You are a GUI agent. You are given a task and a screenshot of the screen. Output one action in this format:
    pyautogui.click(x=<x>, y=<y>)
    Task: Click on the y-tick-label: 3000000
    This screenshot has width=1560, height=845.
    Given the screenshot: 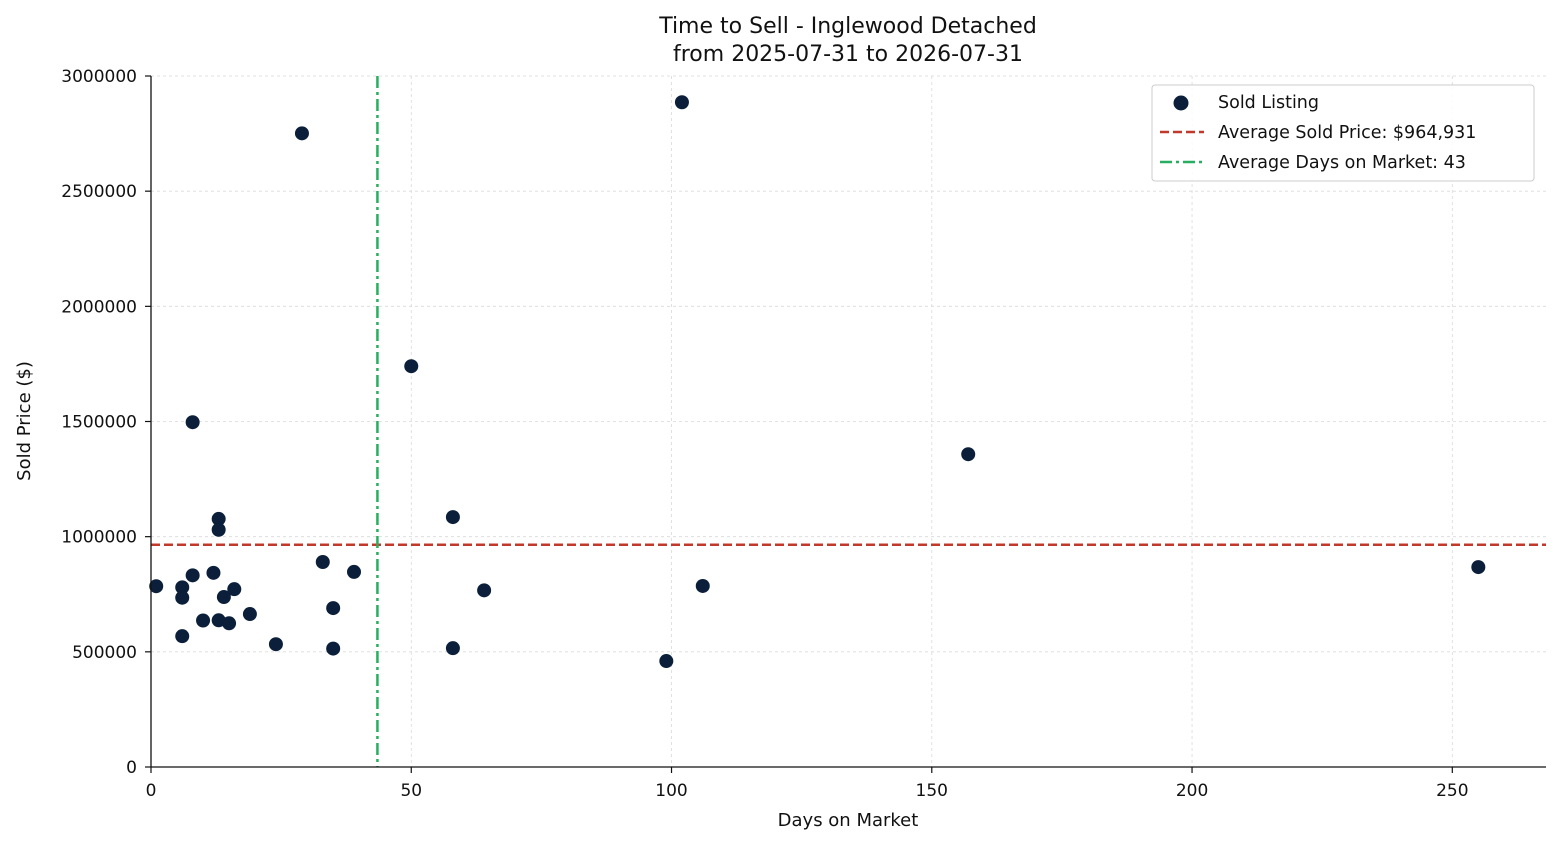 What is the action you would take?
    pyautogui.click(x=99, y=77)
    